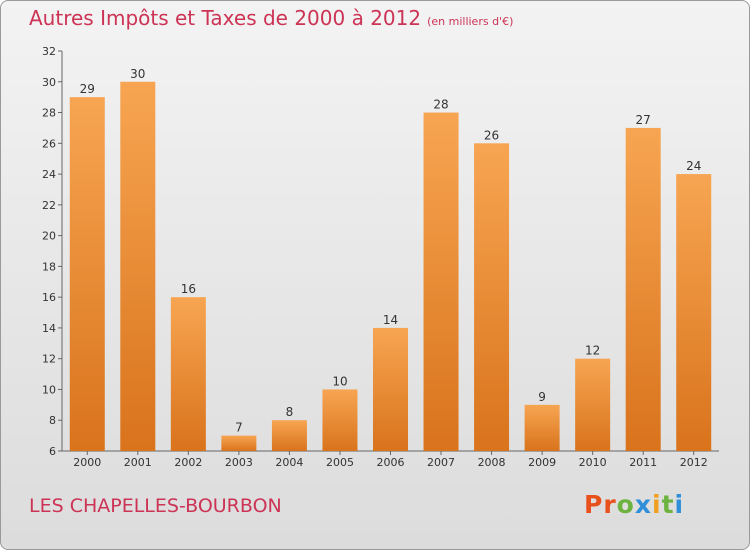  What do you see at coordinates (391, 462) in the screenshot?
I see `x-tick-label-2006: 2006` at bounding box center [391, 462].